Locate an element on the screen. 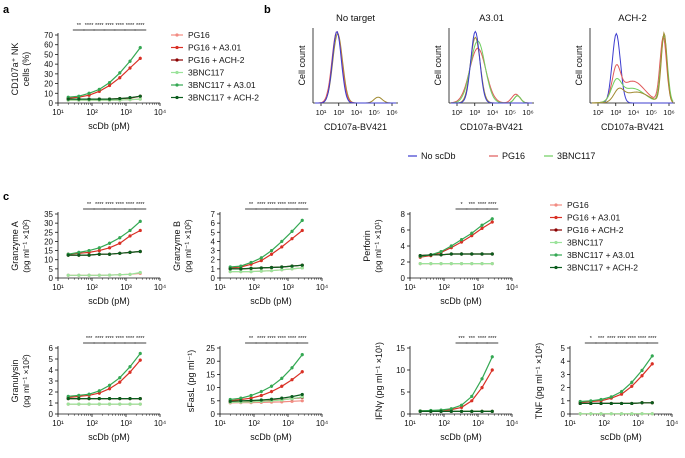 Image resolution: width=685 pixels, height=458 pixels. panel-c5-series-pg16-a3-01-point is located at coordinates (282, 386).